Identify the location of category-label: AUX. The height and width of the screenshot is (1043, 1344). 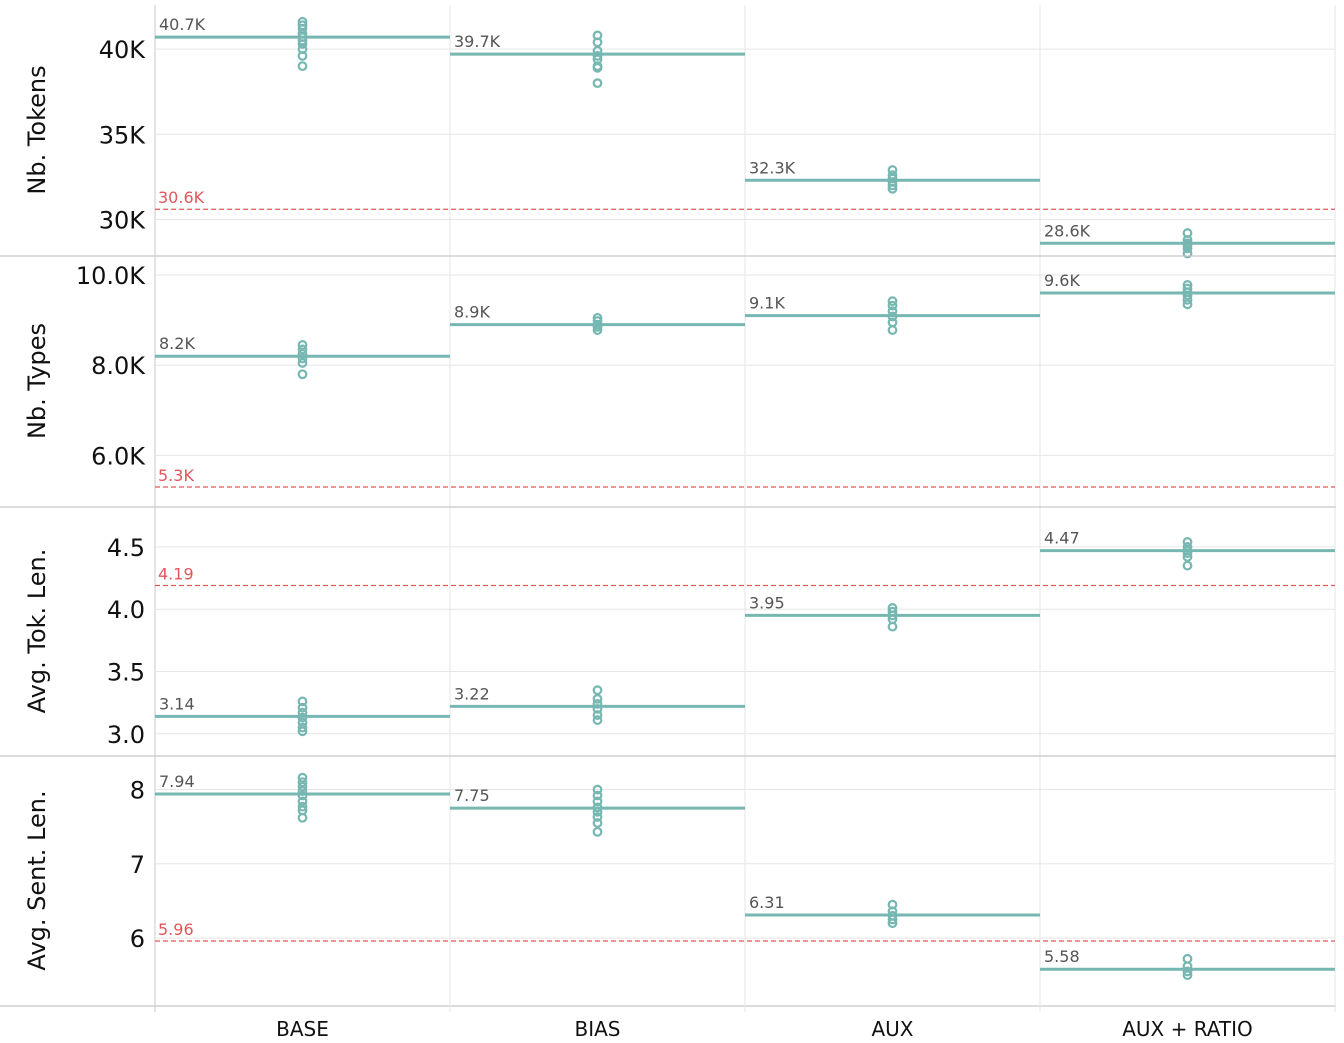
(892, 1029).